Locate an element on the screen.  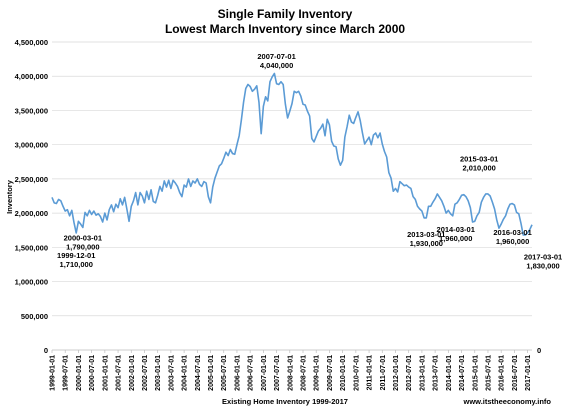
y-tick-label: 1,500,000 is located at coordinates (31, 247).